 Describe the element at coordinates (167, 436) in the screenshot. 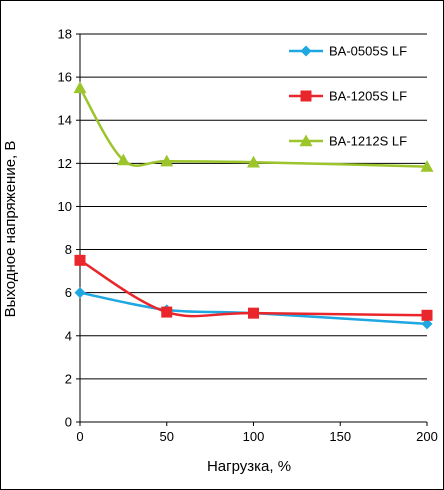

I see `x-tick-label: 50` at that location.